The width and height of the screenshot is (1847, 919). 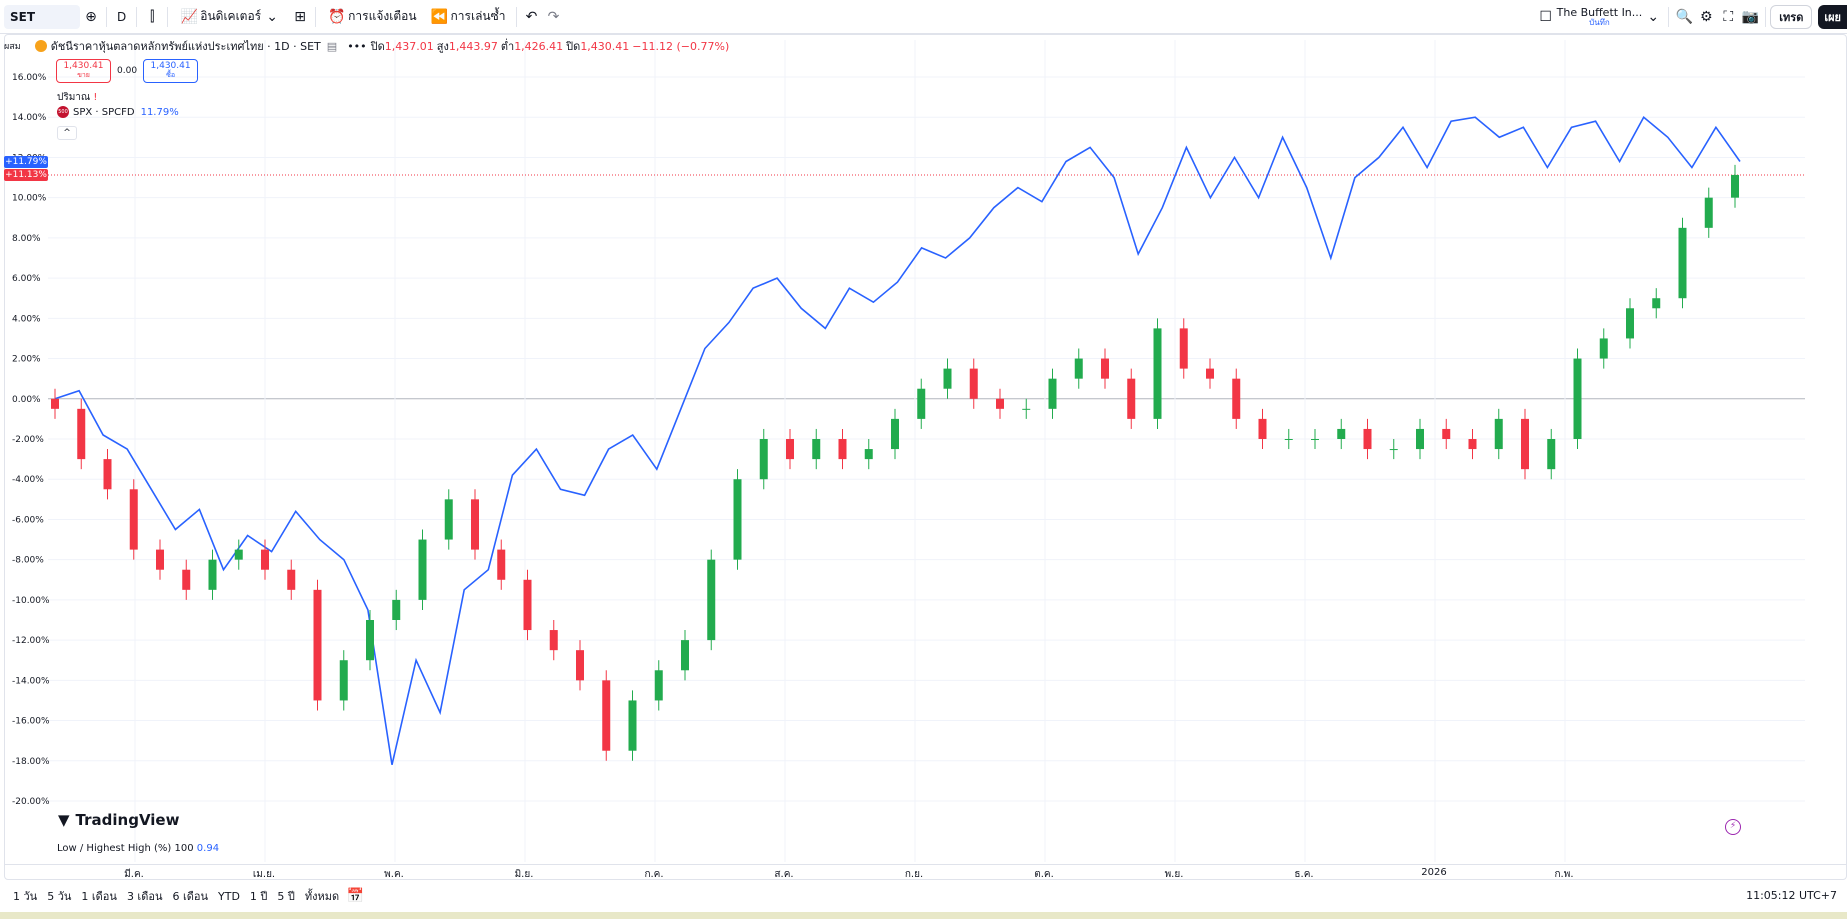 I want to click on publish-button: เผย, so click(x=1832, y=17).